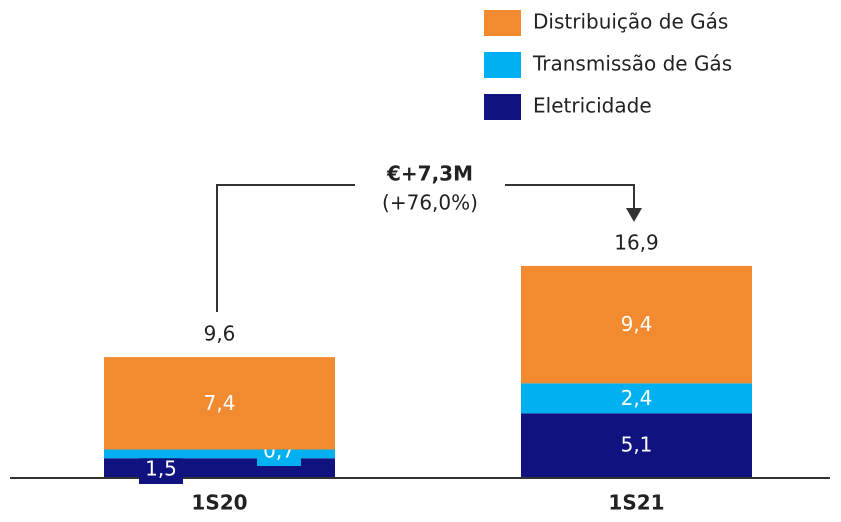 The height and width of the screenshot is (522, 841). Describe the element at coordinates (570, 197) in the screenshot. I see `connector-right` at that location.